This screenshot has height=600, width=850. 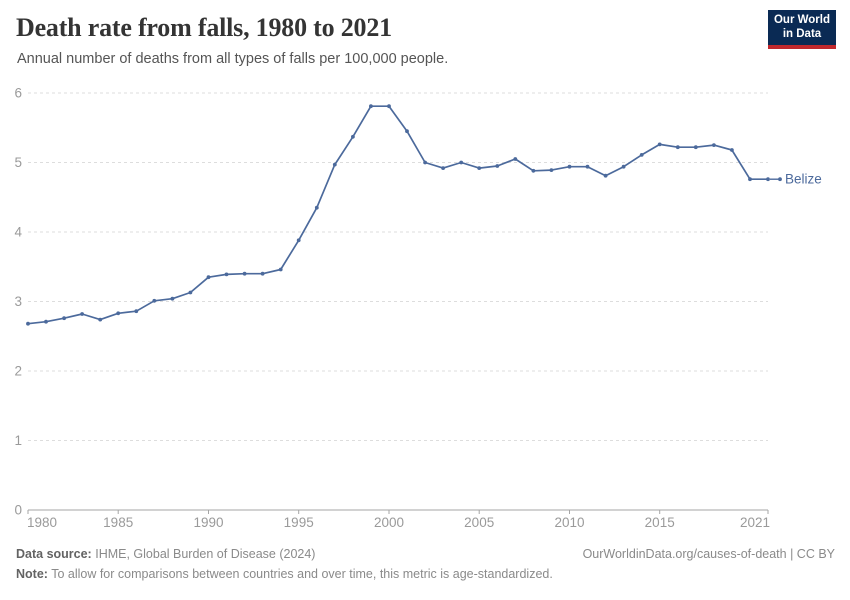 What do you see at coordinates (54, 554) in the screenshot?
I see `data-source-label: Data source:` at bounding box center [54, 554].